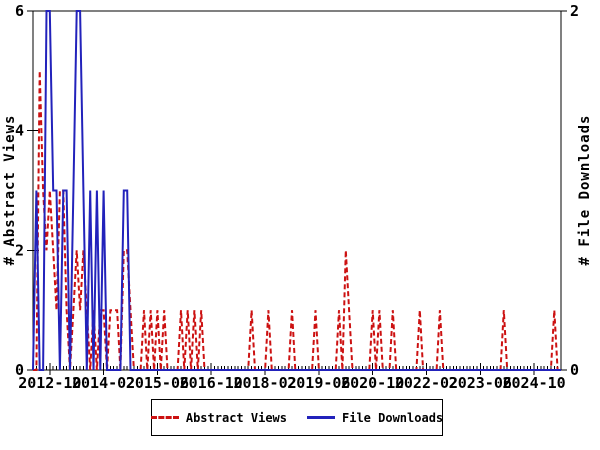  Describe the element at coordinates (480, 383) in the screenshot. I see `x-tick-label: 2023-06` at that location.